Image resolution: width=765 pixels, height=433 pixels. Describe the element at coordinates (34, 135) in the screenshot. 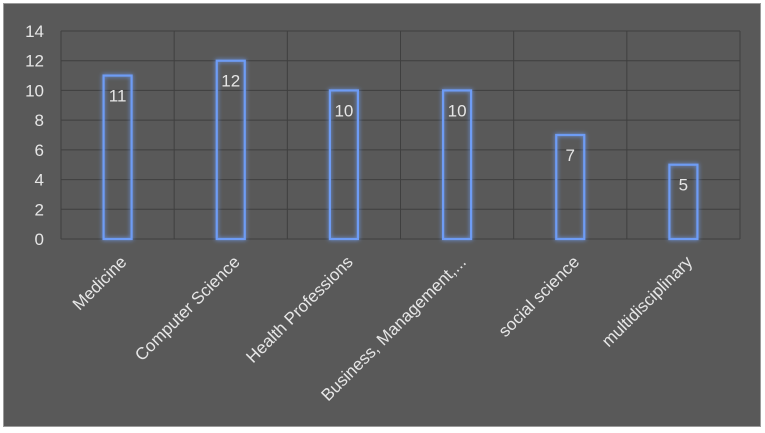

I see `y-axis-ticks: 0 2 4 6 8 10 12 14` at that location.